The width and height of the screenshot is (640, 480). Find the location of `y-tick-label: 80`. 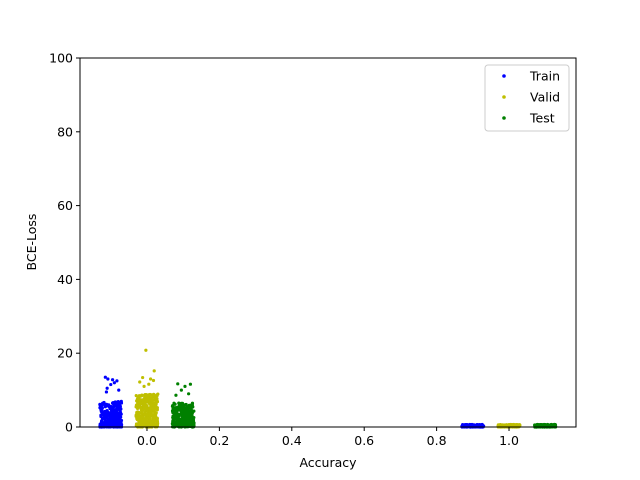

y-tick-label: 80 is located at coordinates (65, 131).